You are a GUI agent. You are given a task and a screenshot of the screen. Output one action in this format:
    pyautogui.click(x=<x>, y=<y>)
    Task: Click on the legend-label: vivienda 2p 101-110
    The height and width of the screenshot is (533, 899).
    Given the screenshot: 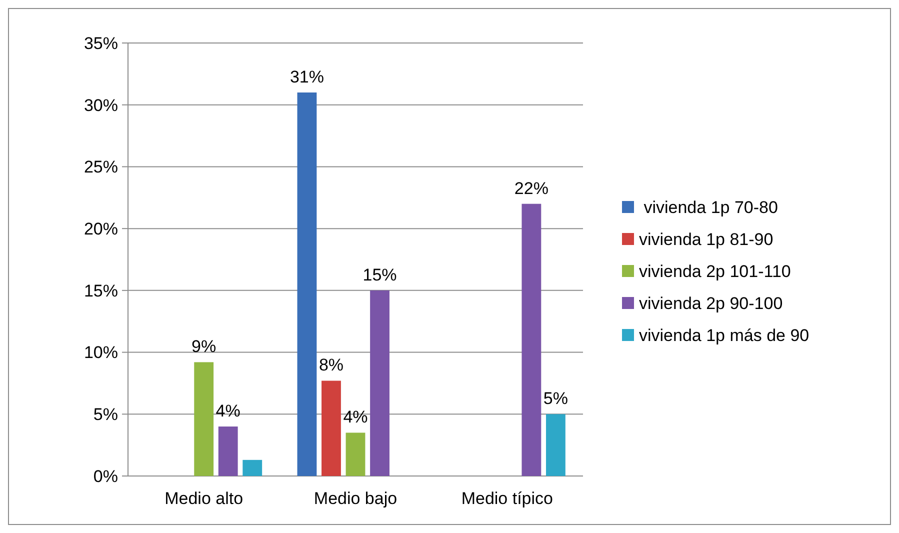 What is the action you would take?
    pyautogui.click(x=715, y=271)
    